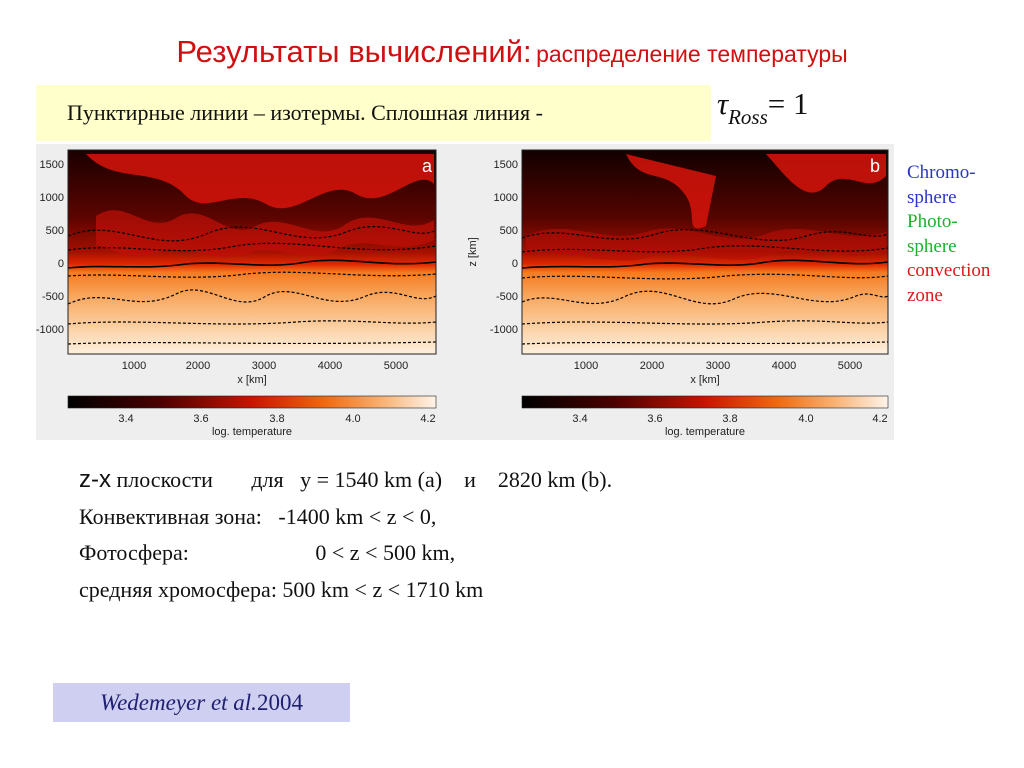  I want to click on legend-convection-1: convection, so click(949, 270).